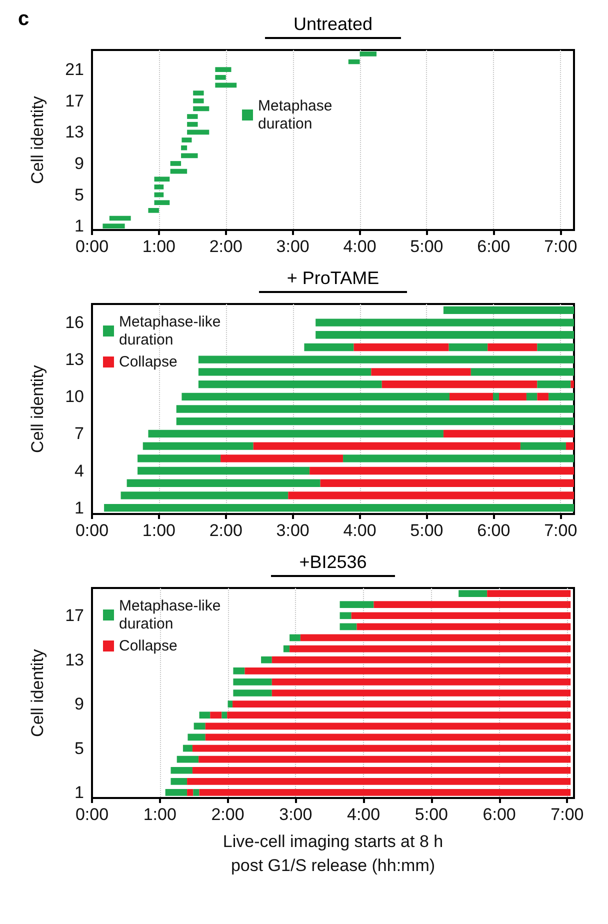 Image resolution: width=608 pixels, height=924 pixels. What do you see at coordinates (333, 23) in the screenshot?
I see `chart-title: Untreated` at bounding box center [333, 23].